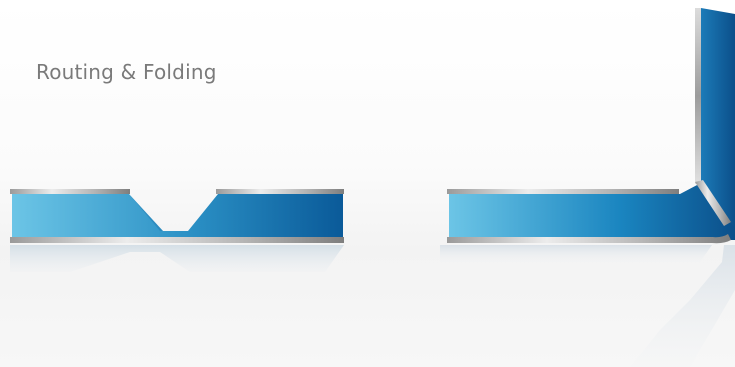 This screenshot has width=735, height=367. Describe the element at coordinates (563, 191) in the screenshot. I see `horizontal-top-skin` at that location.